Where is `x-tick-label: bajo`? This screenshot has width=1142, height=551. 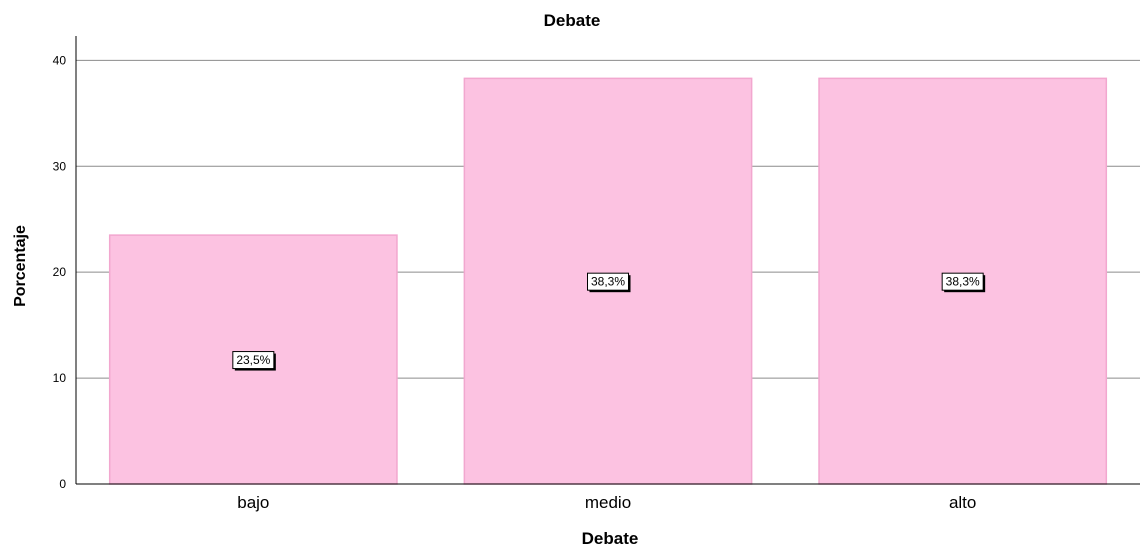 x-tick-label: bajo is located at coordinates (253, 502).